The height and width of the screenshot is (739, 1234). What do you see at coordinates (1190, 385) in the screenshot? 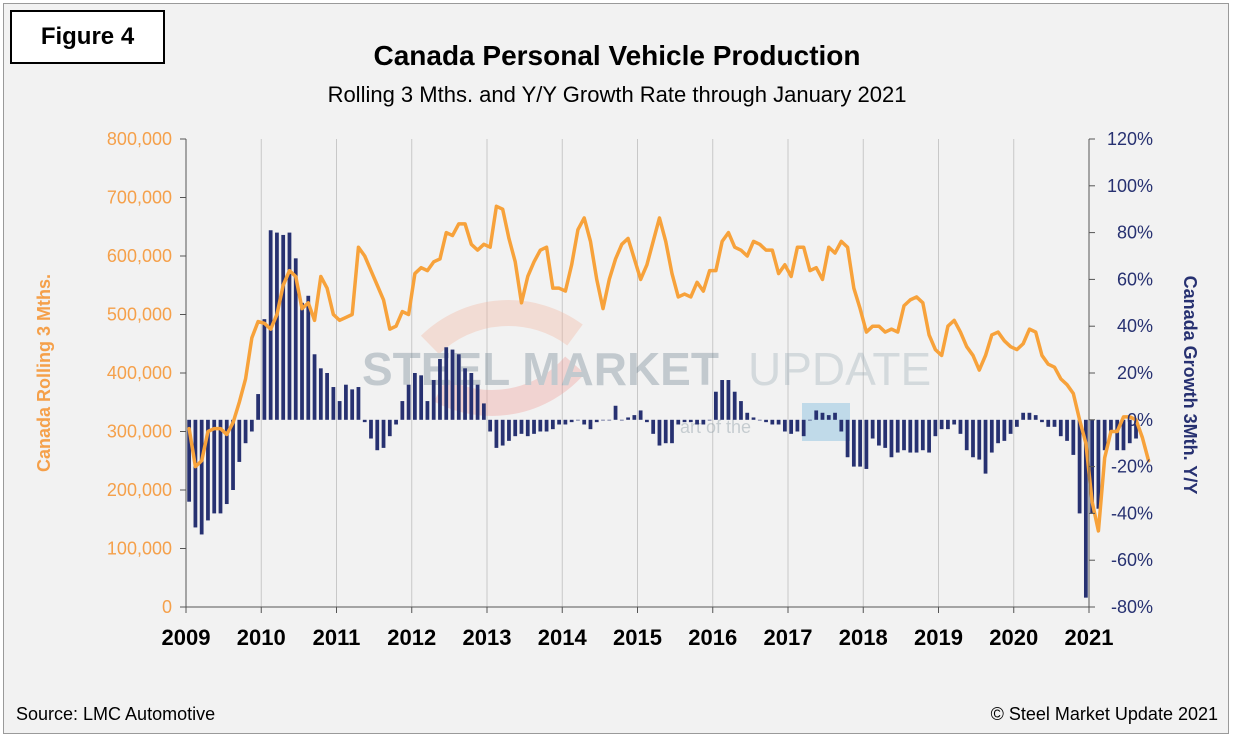
I see `right-axis-label: Canada Growth 3Mth. Y/Y` at bounding box center [1190, 385].